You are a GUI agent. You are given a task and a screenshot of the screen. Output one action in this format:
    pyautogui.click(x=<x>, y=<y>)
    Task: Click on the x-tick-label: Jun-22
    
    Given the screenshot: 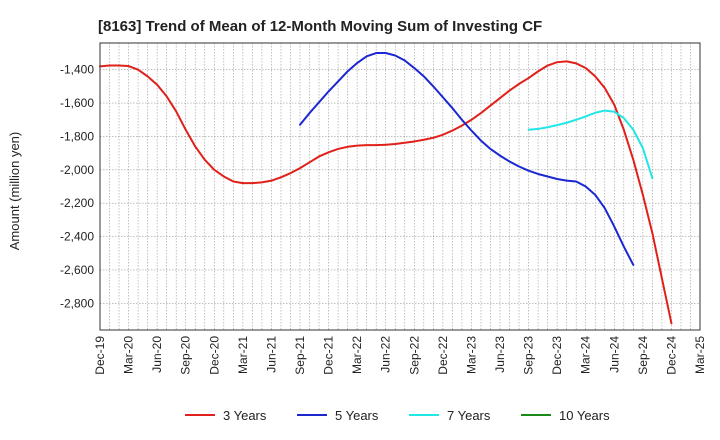 What is the action you would take?
    pyautogui.click(x=386, y=354)
    